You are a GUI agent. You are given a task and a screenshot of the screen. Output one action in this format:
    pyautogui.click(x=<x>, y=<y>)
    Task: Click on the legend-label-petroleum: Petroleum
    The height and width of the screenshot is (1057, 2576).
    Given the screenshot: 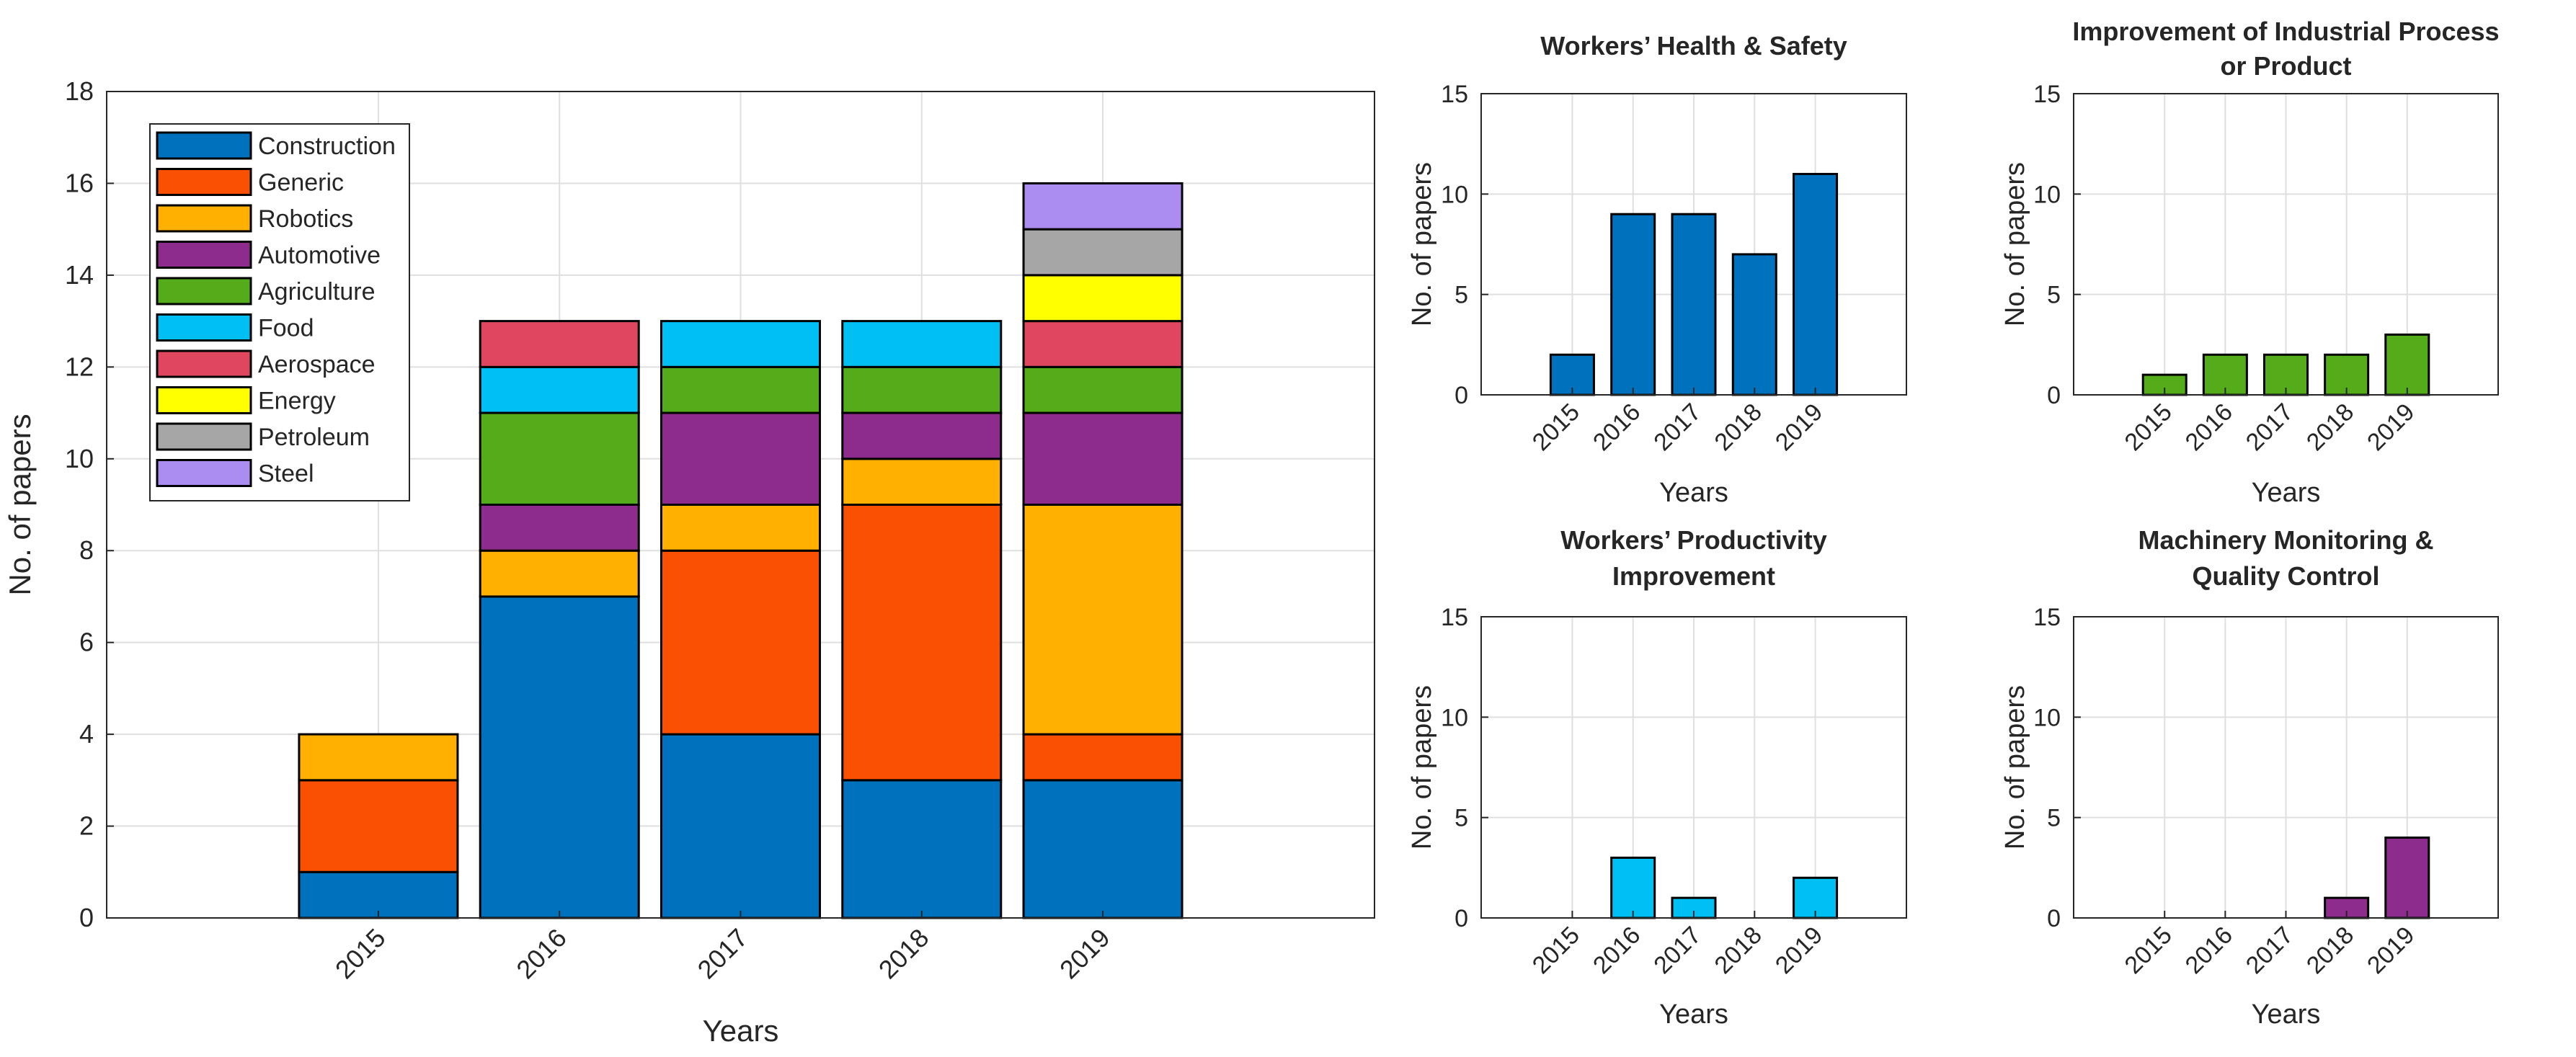 What is the action you would take?
    pyautogui.click(x=314, y=438)
    